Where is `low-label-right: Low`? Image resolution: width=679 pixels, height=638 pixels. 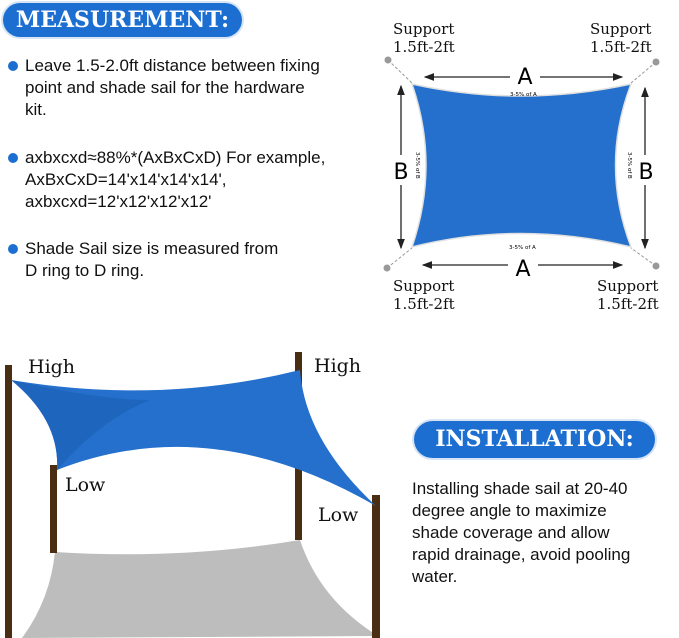 low-label-right: Low is located at coordinates (338, 515).